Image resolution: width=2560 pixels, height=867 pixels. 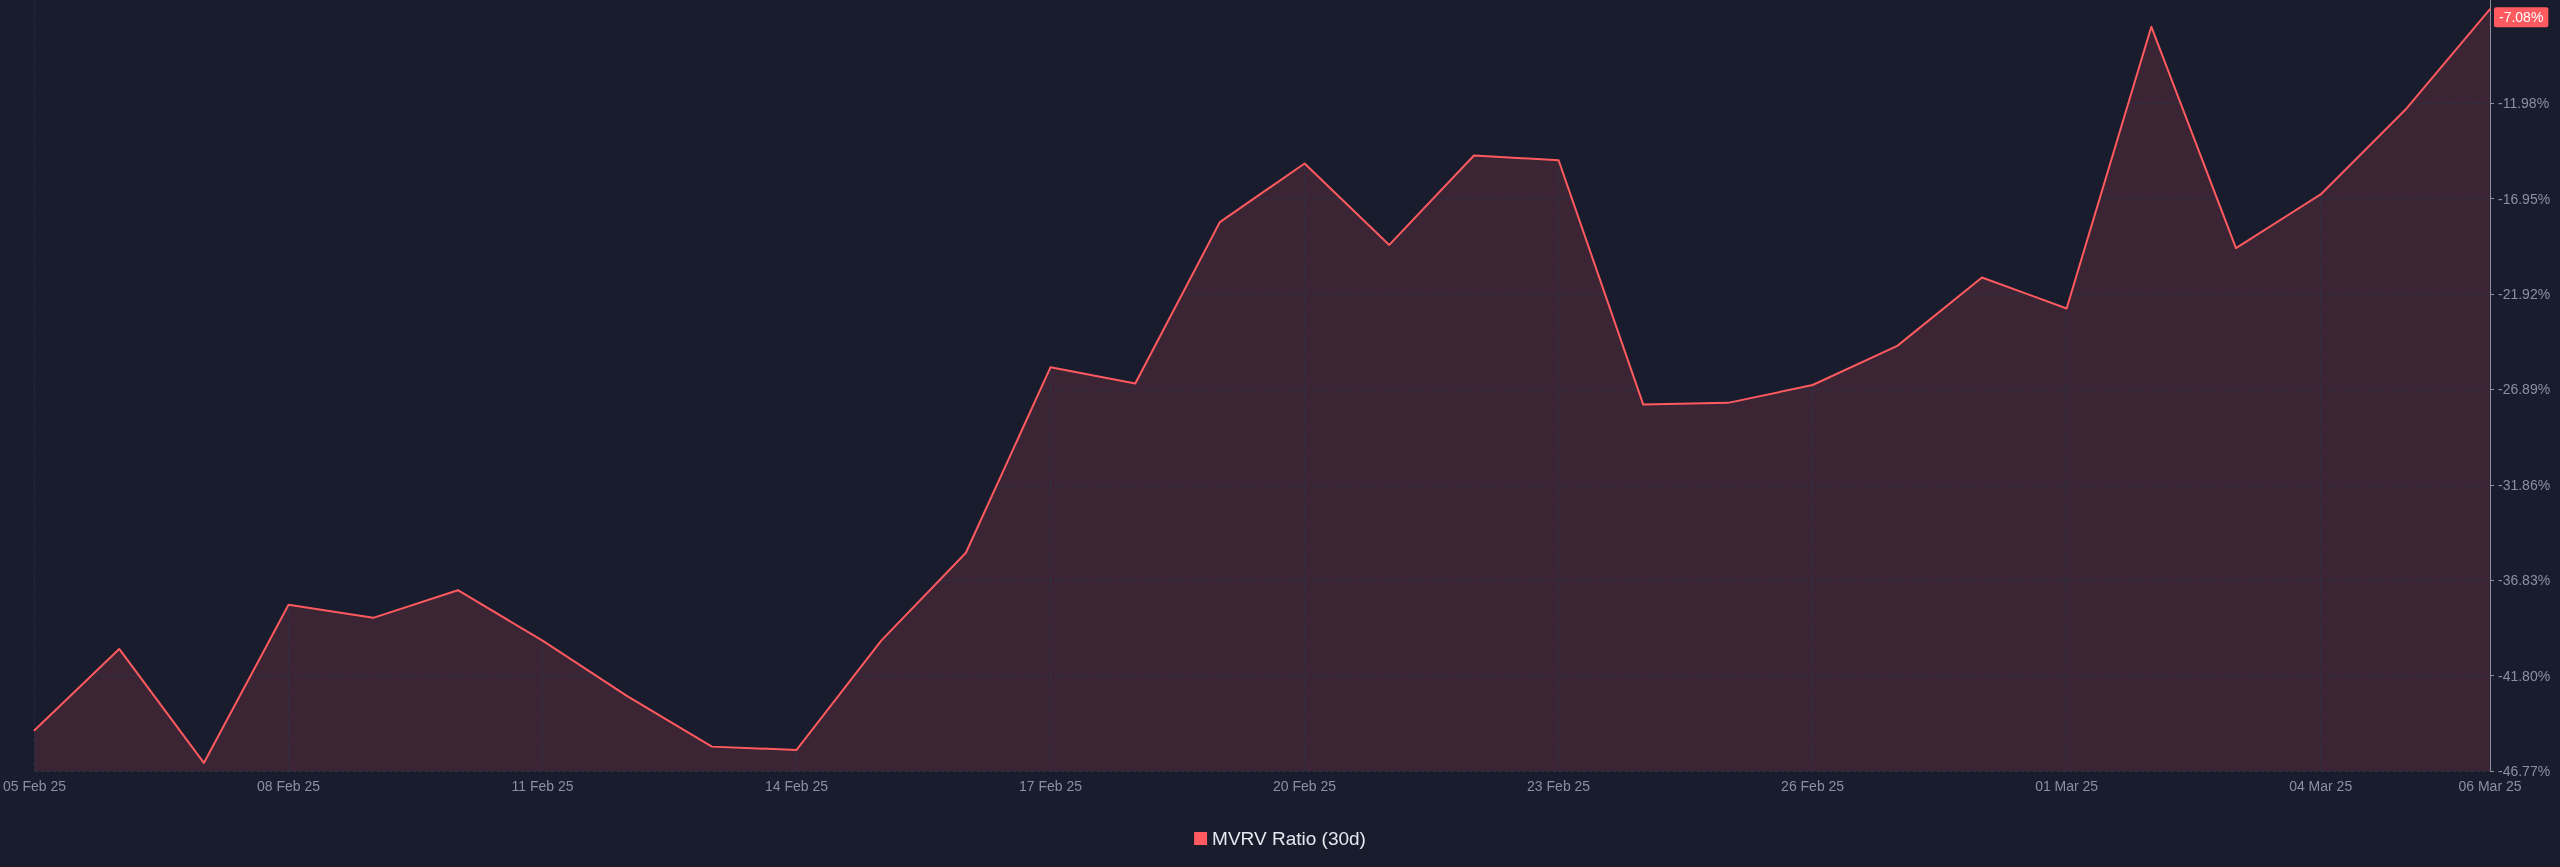 I want to click on y-tick-label: -31.86%, so click(x=2524, y=484).